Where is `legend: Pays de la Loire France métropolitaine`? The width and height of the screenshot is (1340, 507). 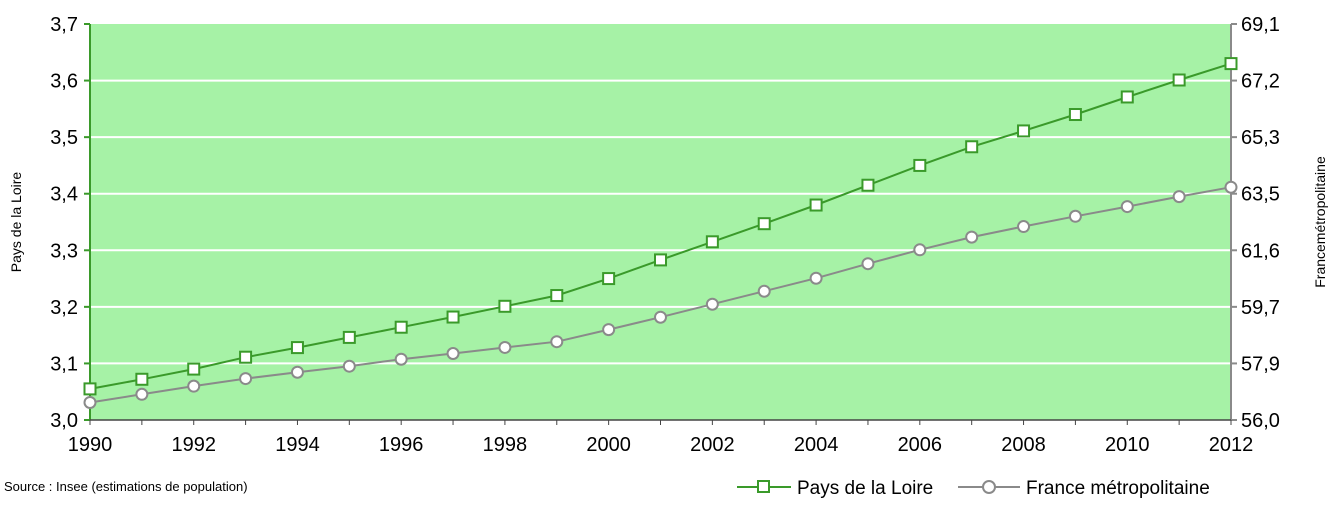
legend: Pays de la Loire France métropolitaine is located at coordinates (973, 488).